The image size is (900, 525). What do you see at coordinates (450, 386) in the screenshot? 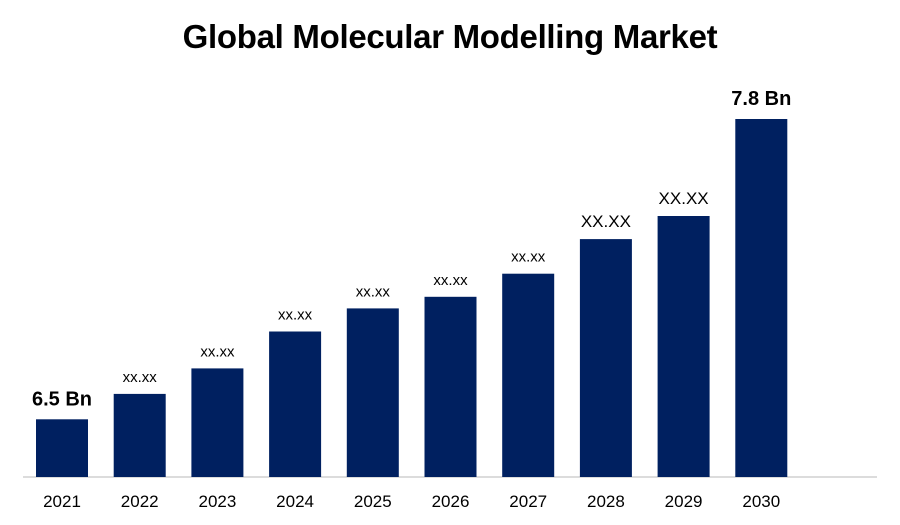
I see `bar-2026` at bounding box center [450, 386].